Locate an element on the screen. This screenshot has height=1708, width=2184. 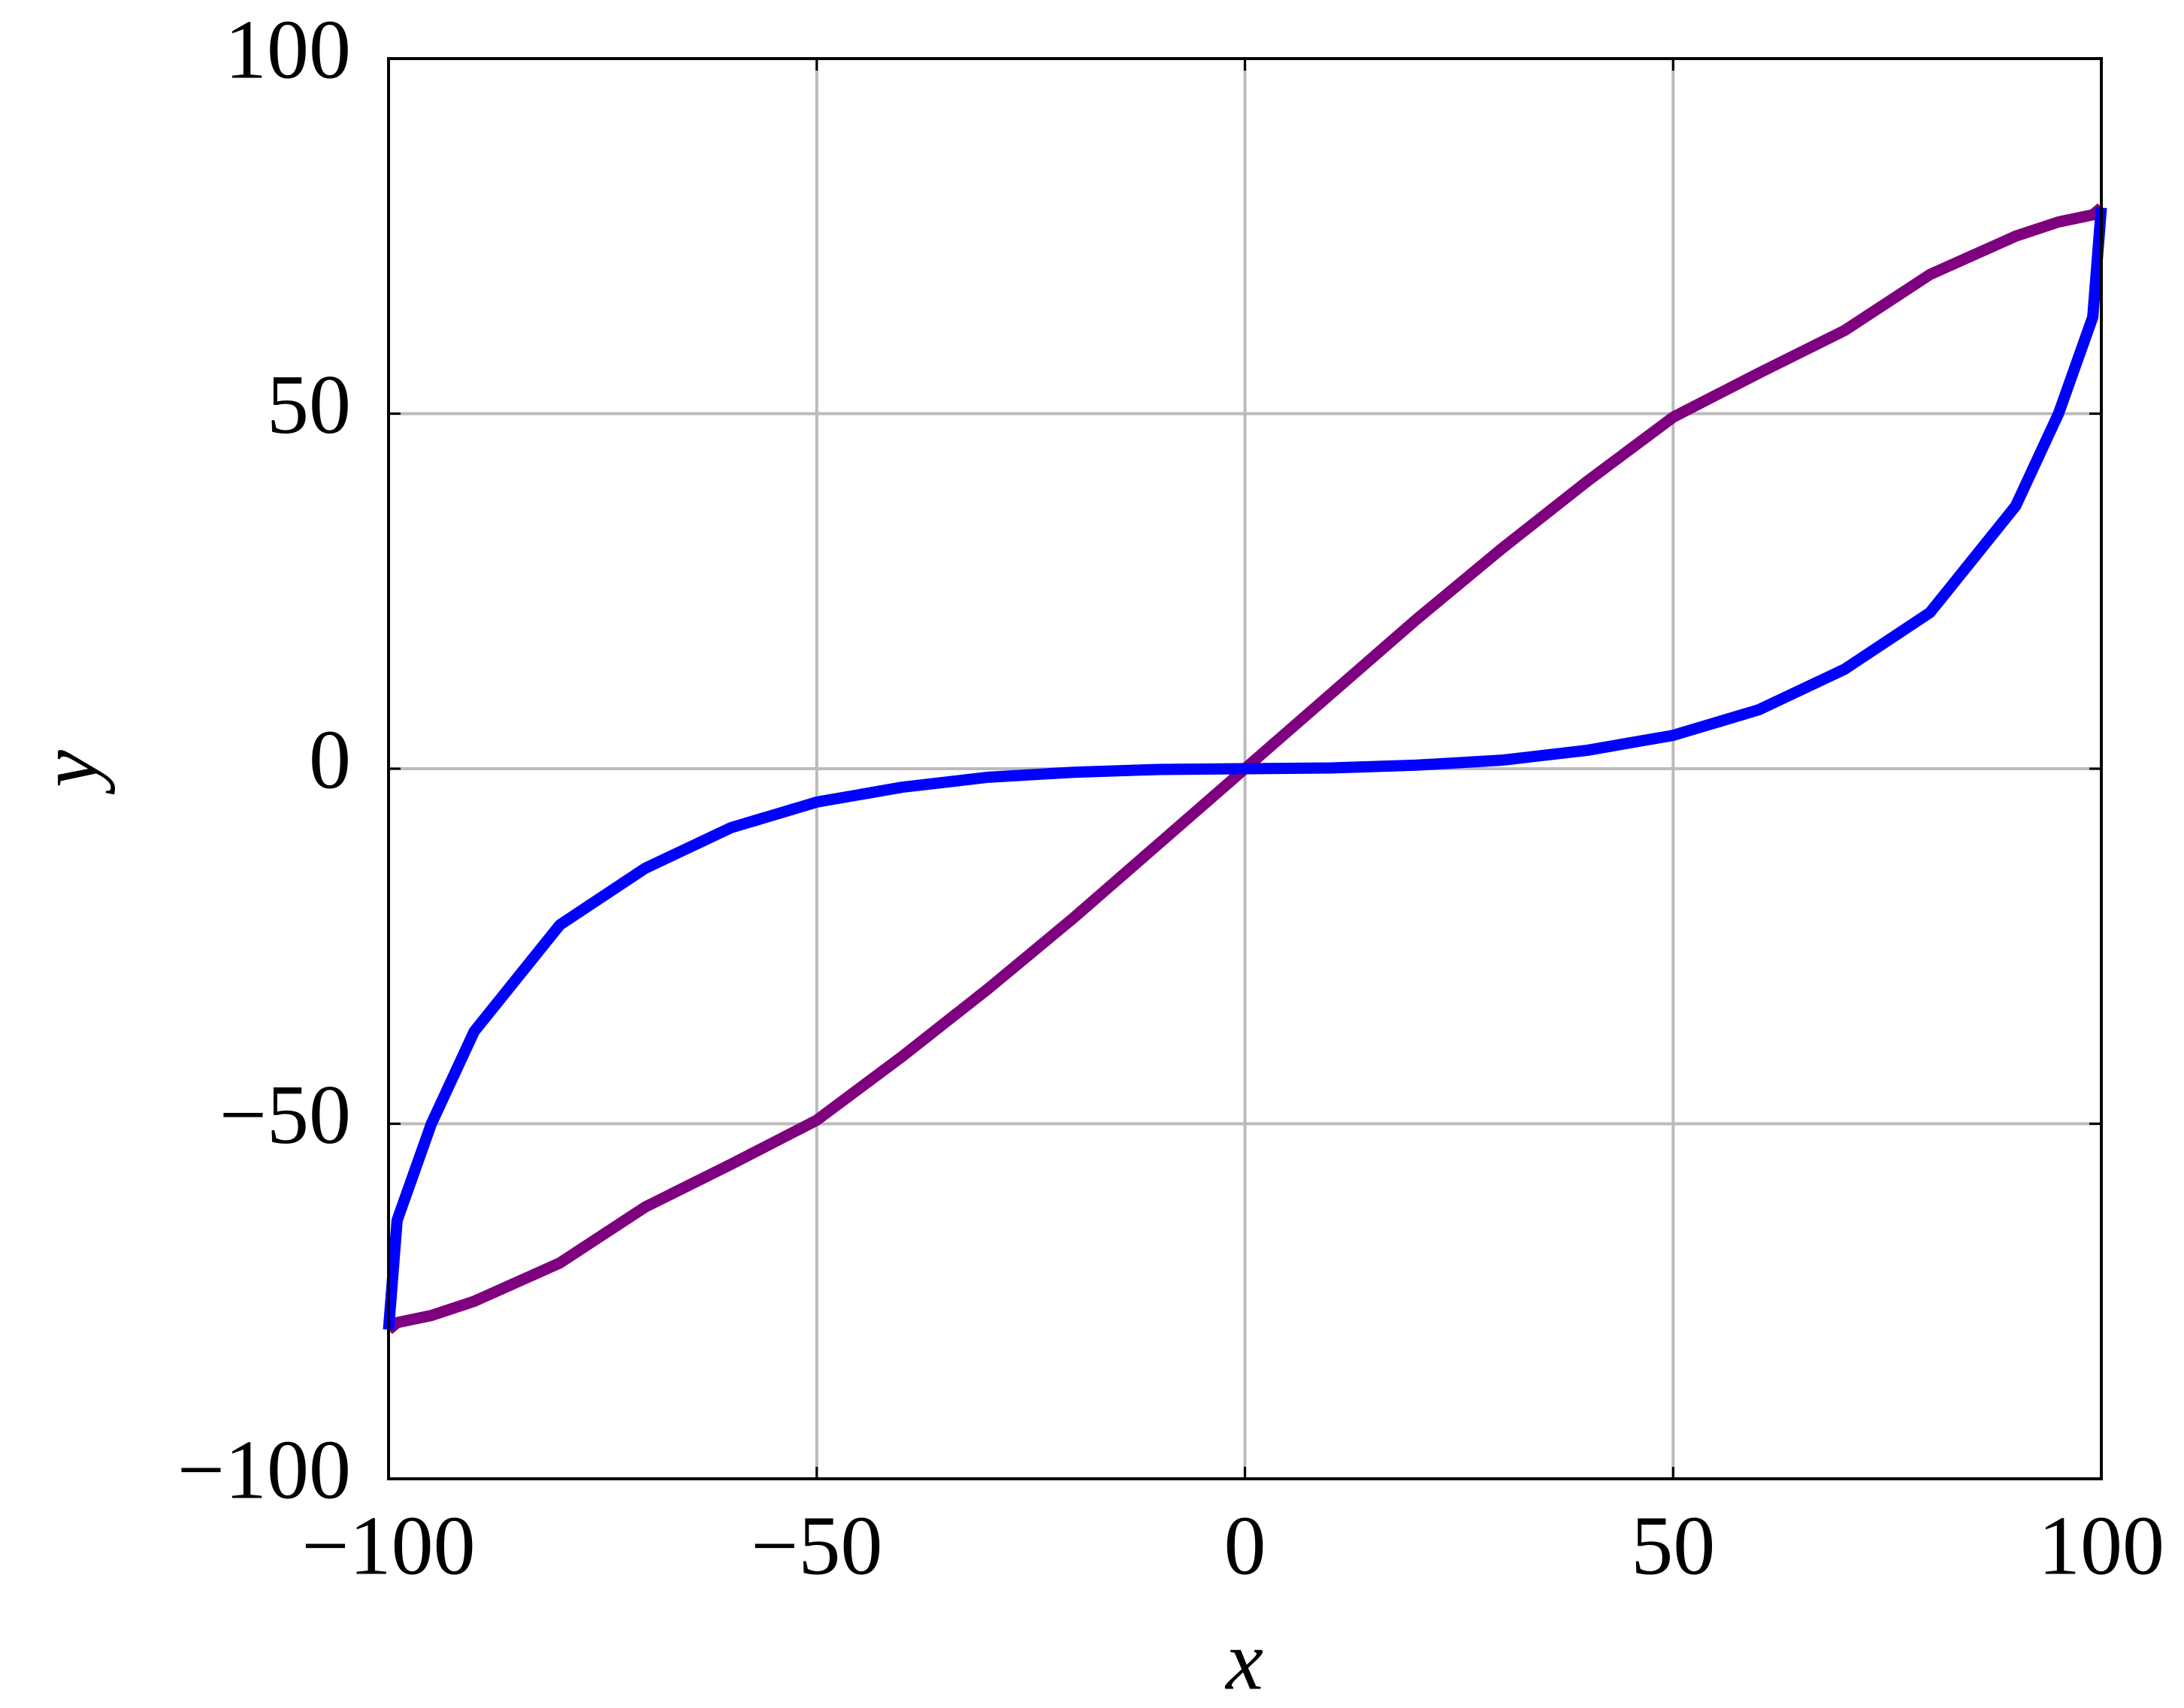
x-tick-label: −50 is located at coordinates (816, 1546).